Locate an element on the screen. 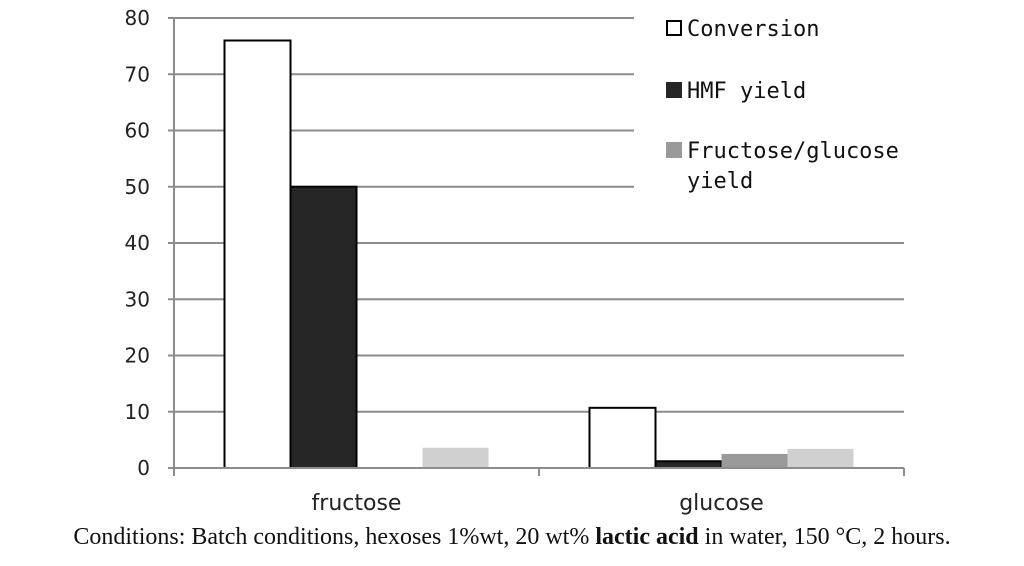 The width and height of the screenshot is (1024, 566). legend-label-3: Fructose/glucose is located at coordinates (793, 151).